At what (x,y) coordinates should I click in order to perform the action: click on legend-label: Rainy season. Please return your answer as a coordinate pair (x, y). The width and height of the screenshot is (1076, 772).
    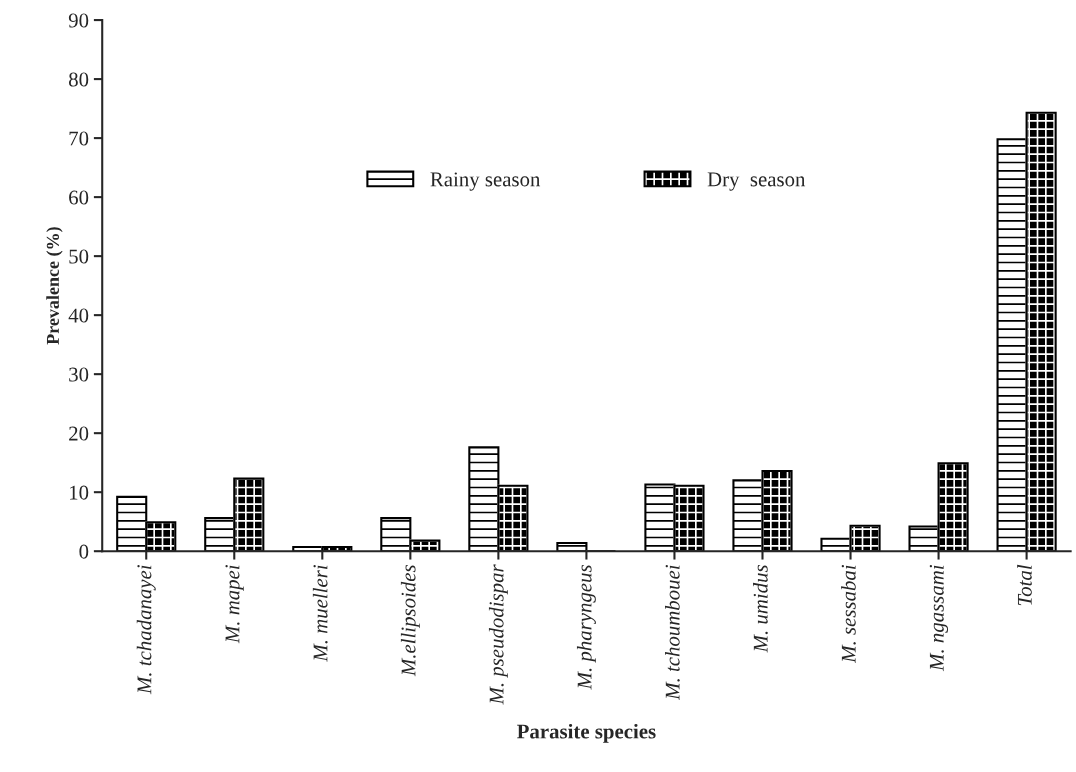
    Looking at the image, I should click on (485, 181).